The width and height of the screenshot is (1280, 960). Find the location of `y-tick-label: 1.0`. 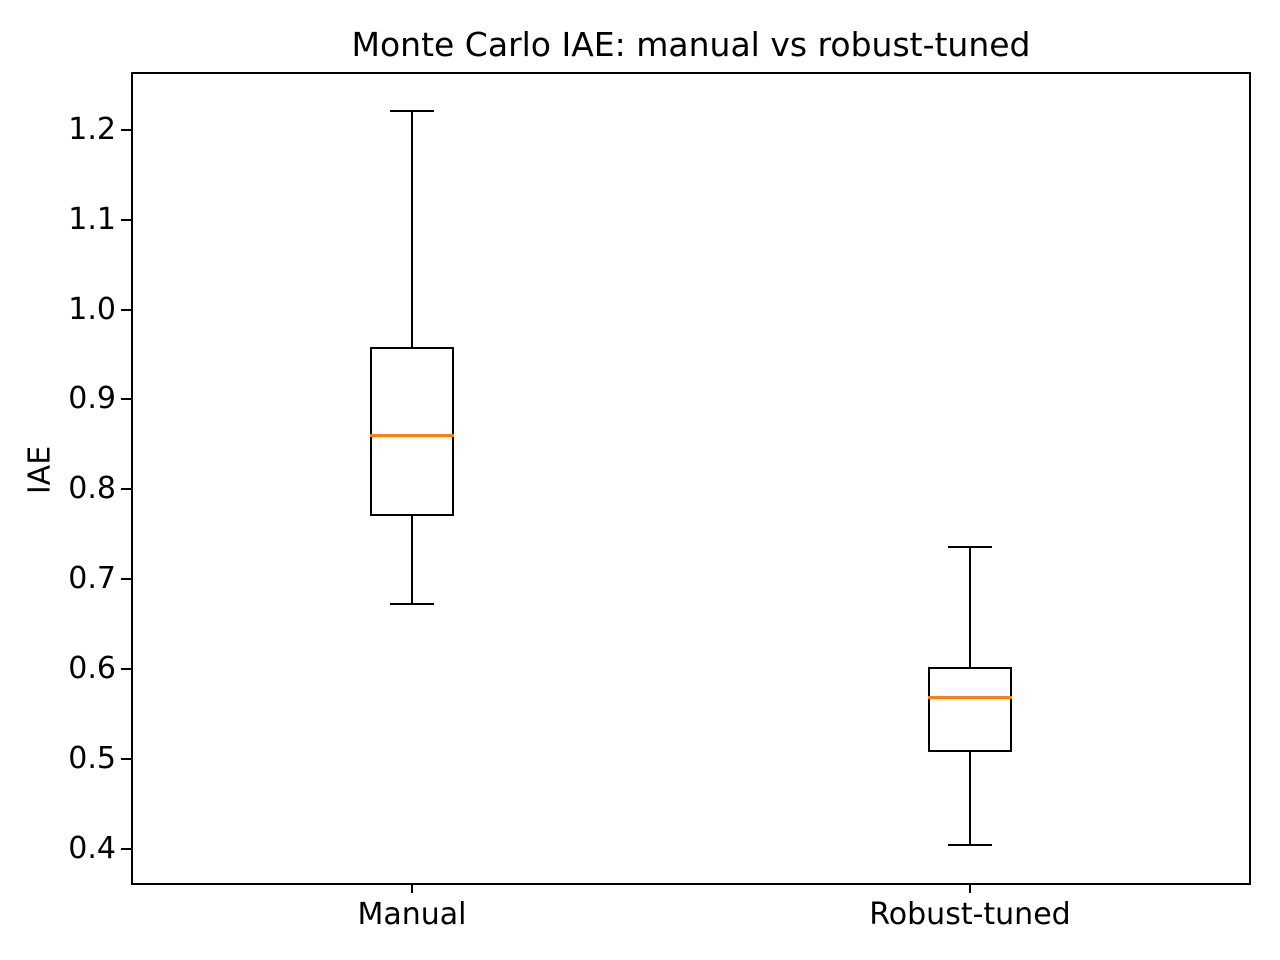

y-tick-label: 1.0 is located at coordinates (92, 309).